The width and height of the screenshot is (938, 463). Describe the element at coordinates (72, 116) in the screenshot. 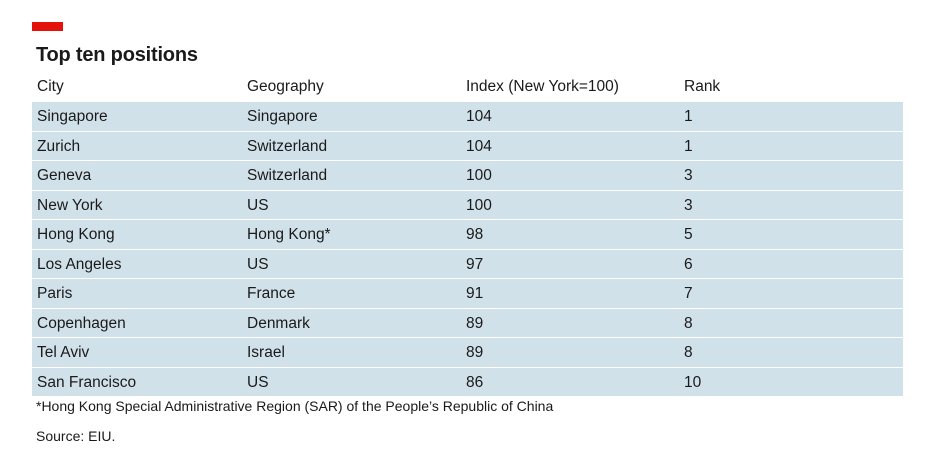

I see `cell-city: Singapore` at that location.